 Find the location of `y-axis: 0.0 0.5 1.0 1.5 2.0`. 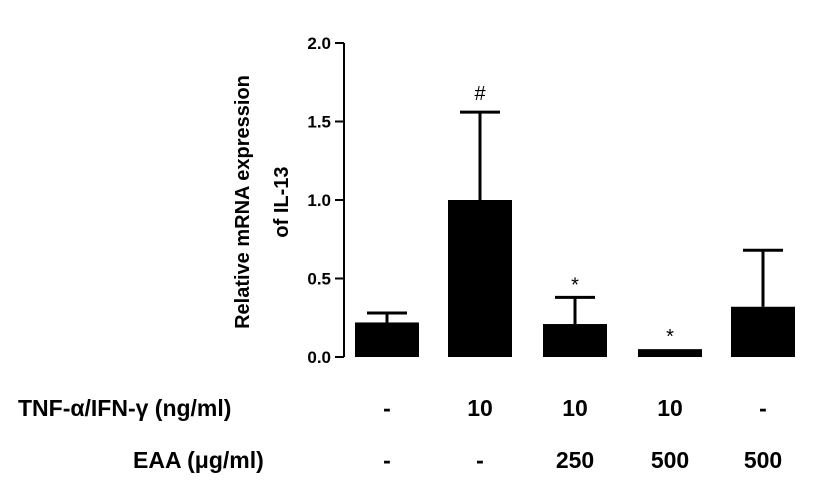

y-axis: 0.0 0.5 1.0 1.5 2.0 is located at coordinates (326, 200).